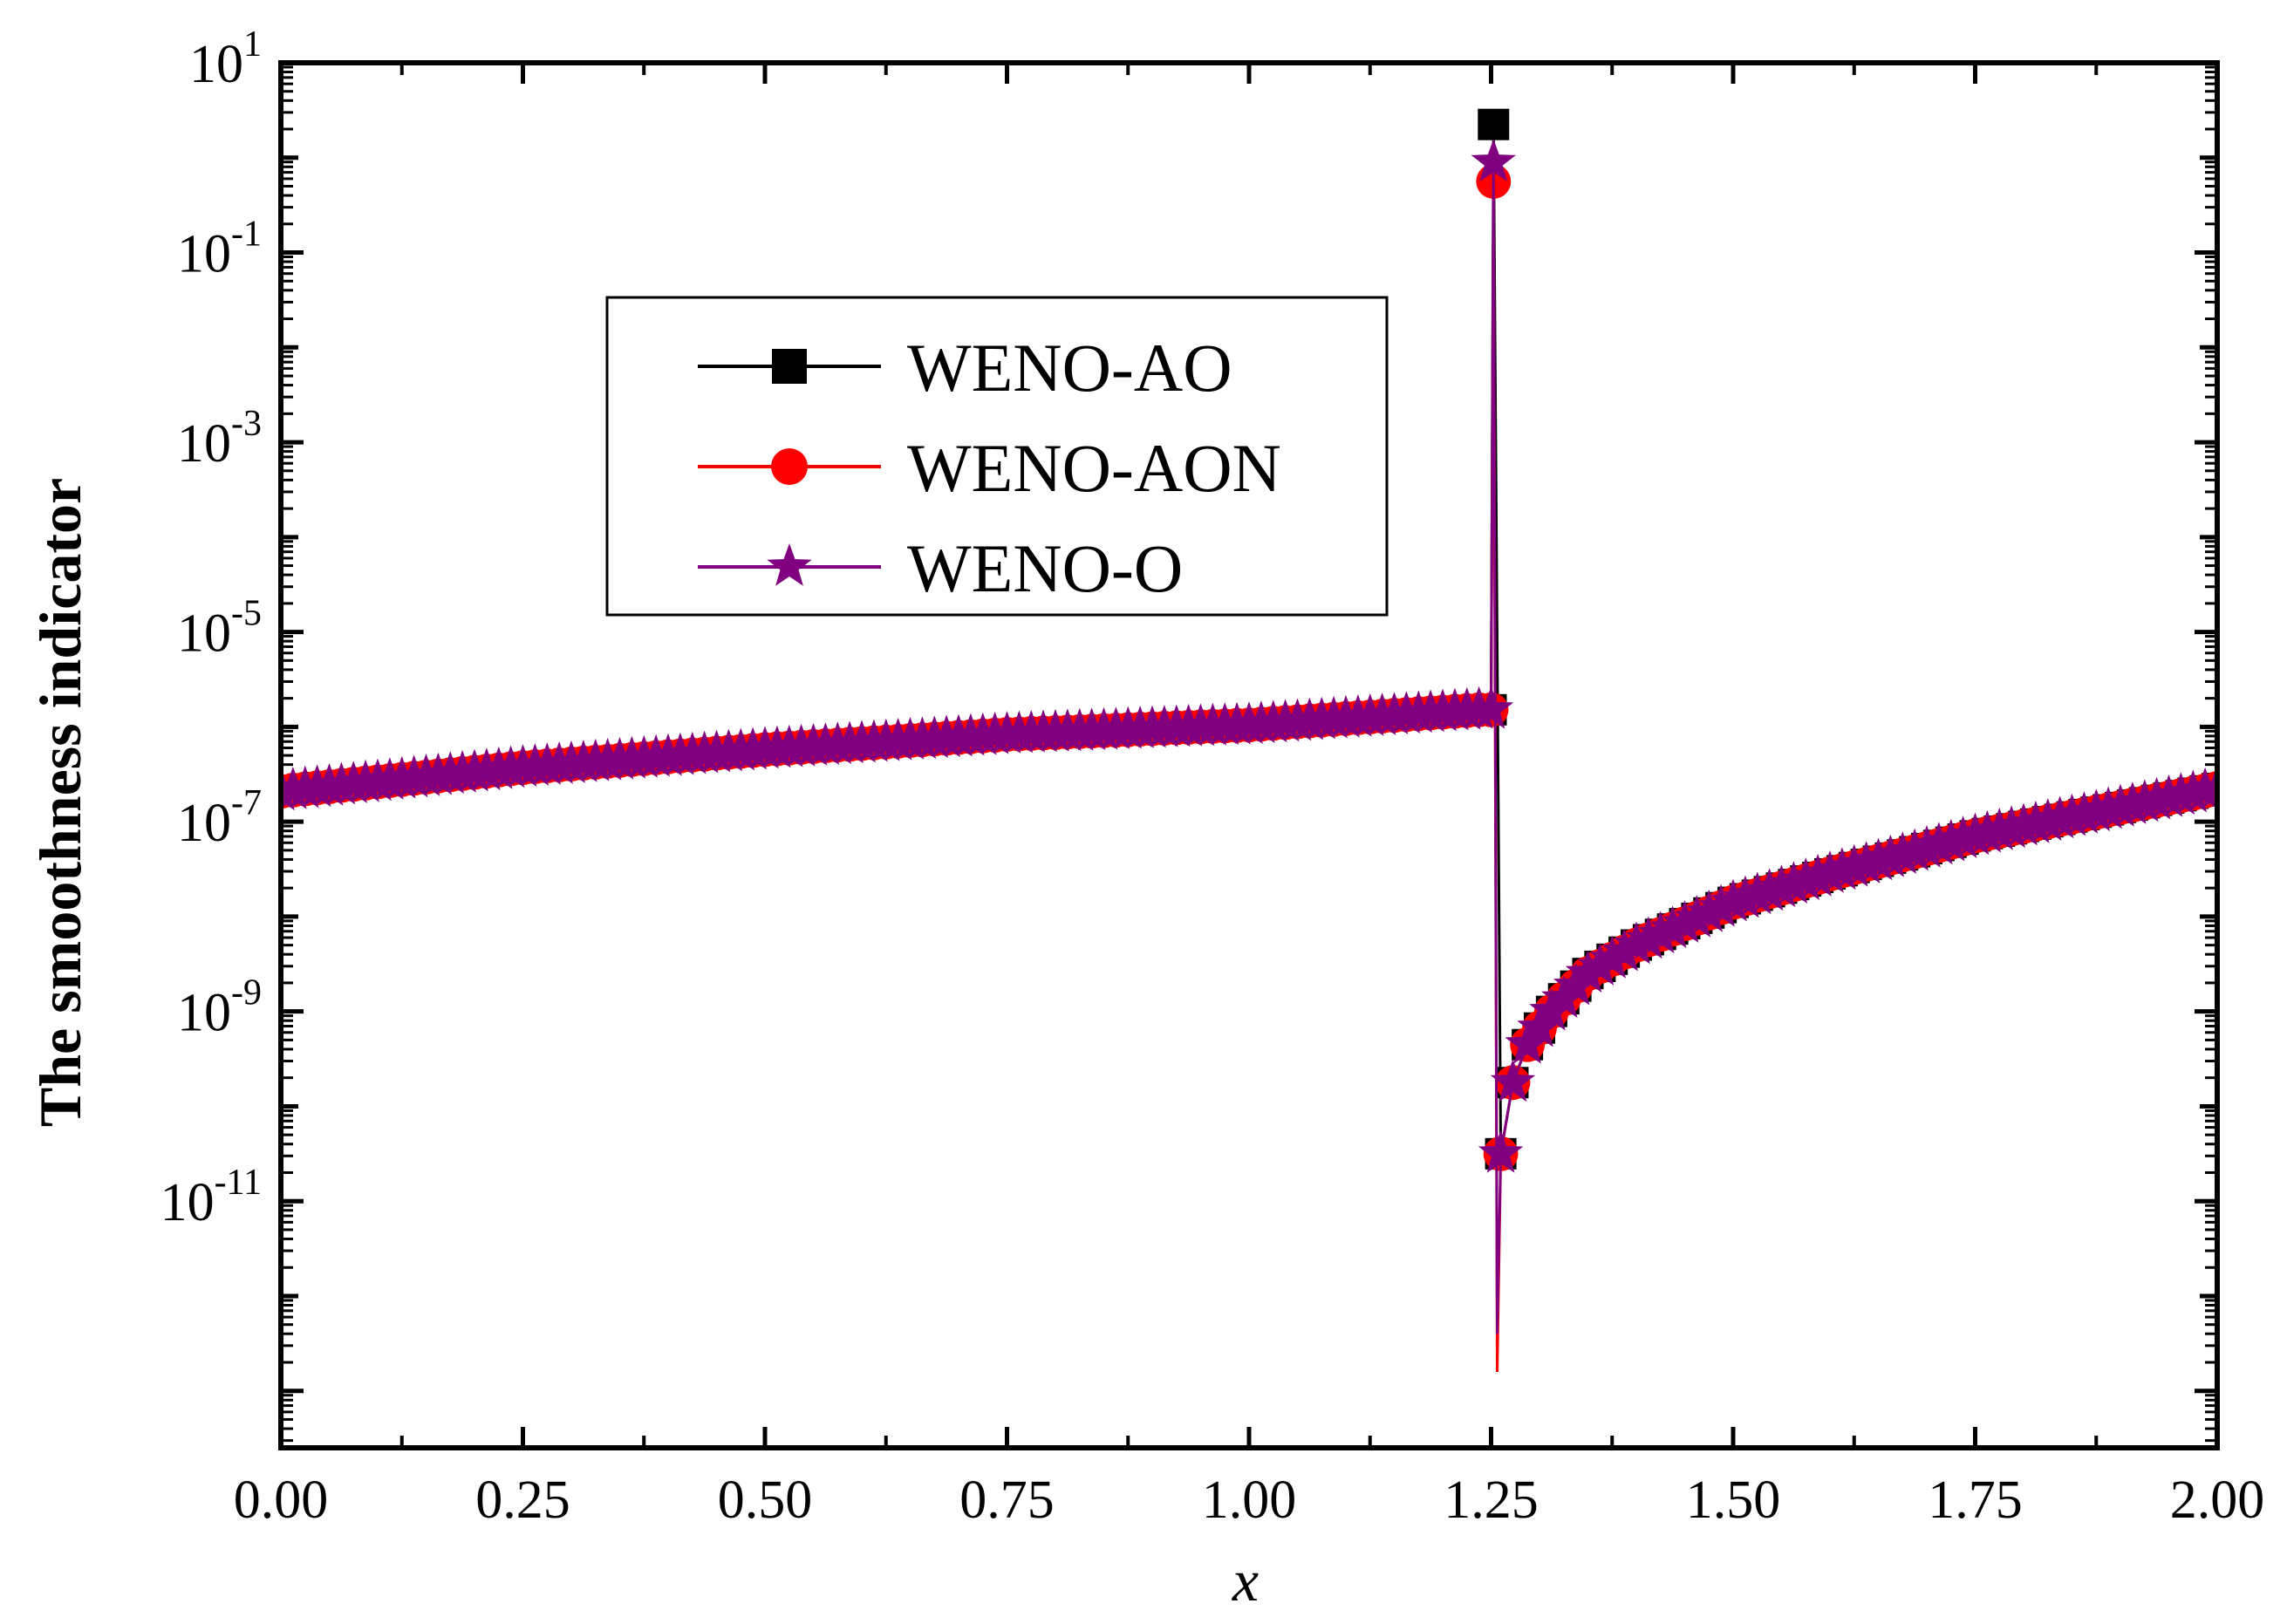  What do you see at coordinates (1245, 1580) in the screenshot?
I see `x-axis-title: x` at bounding box center [1245, 1580].